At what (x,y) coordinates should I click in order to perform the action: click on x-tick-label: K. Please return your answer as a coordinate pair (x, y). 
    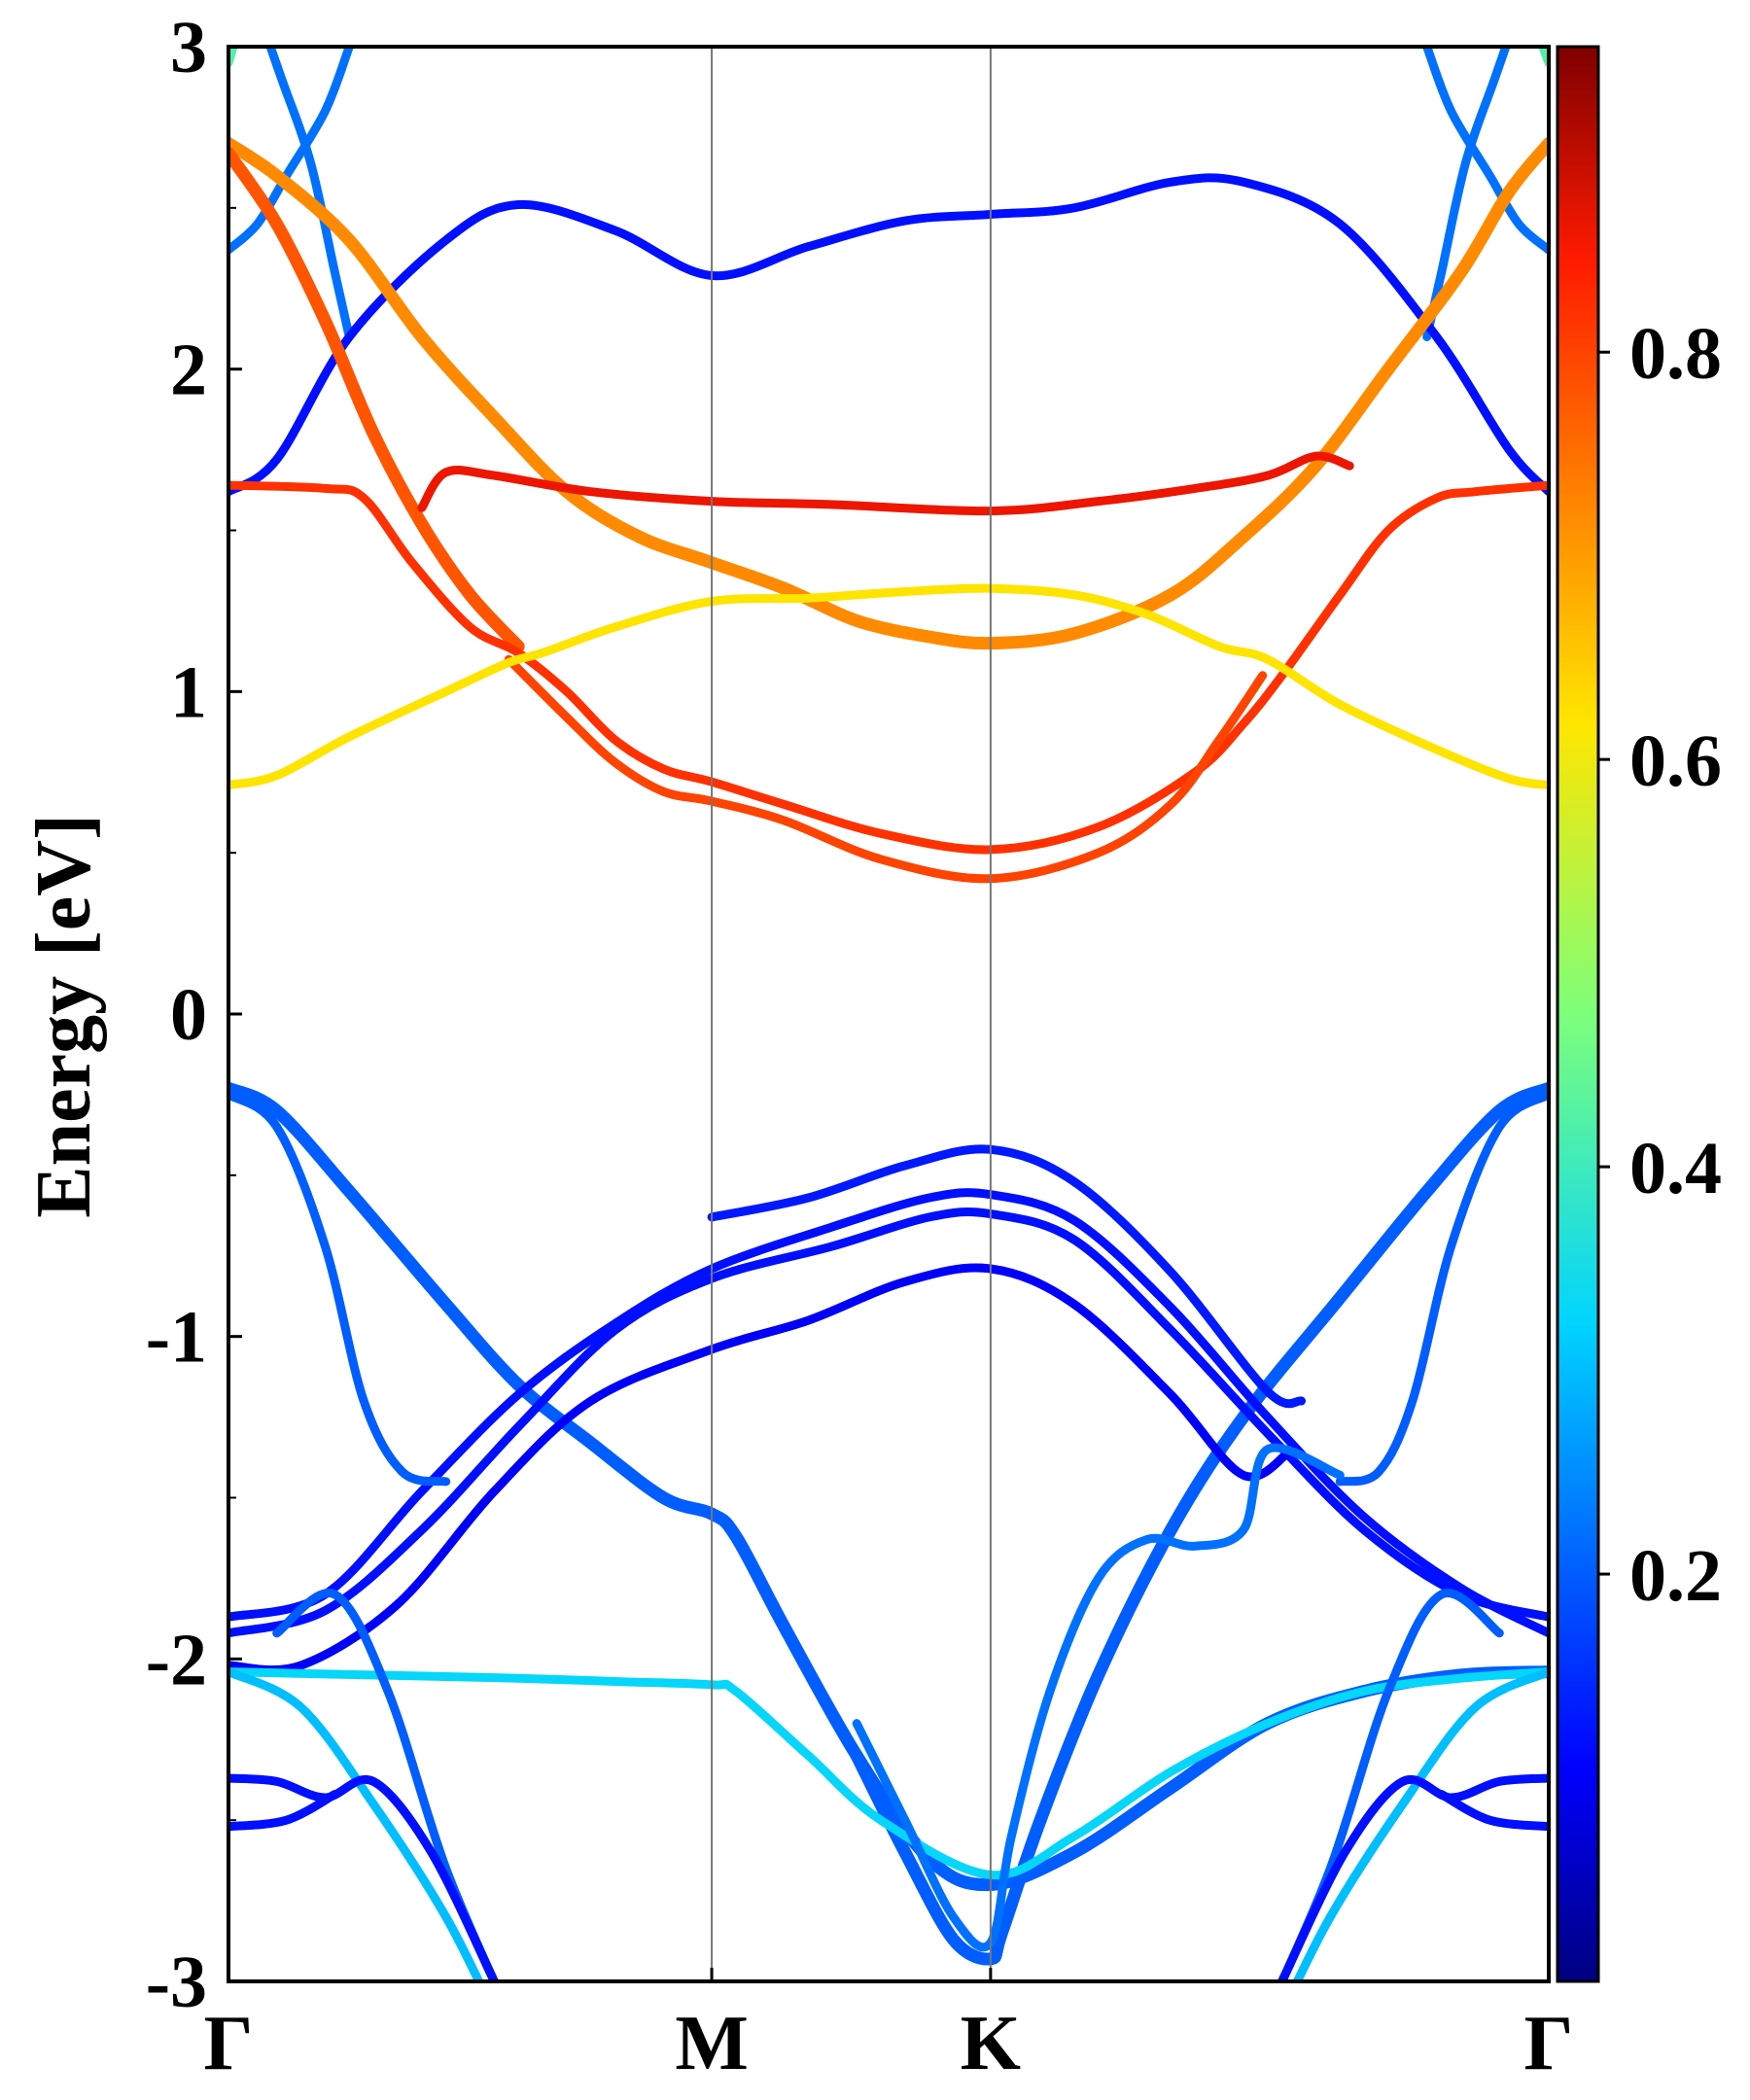
    Looking at the image, I should click on (991, 2043).